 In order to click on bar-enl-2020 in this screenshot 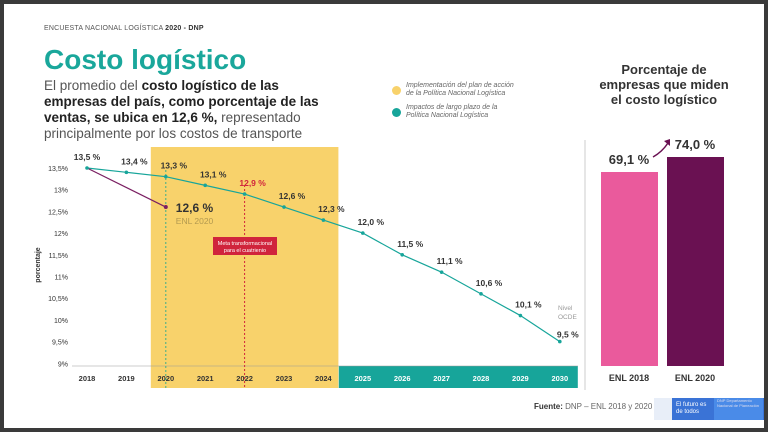, I will do `click(695, 261)`.